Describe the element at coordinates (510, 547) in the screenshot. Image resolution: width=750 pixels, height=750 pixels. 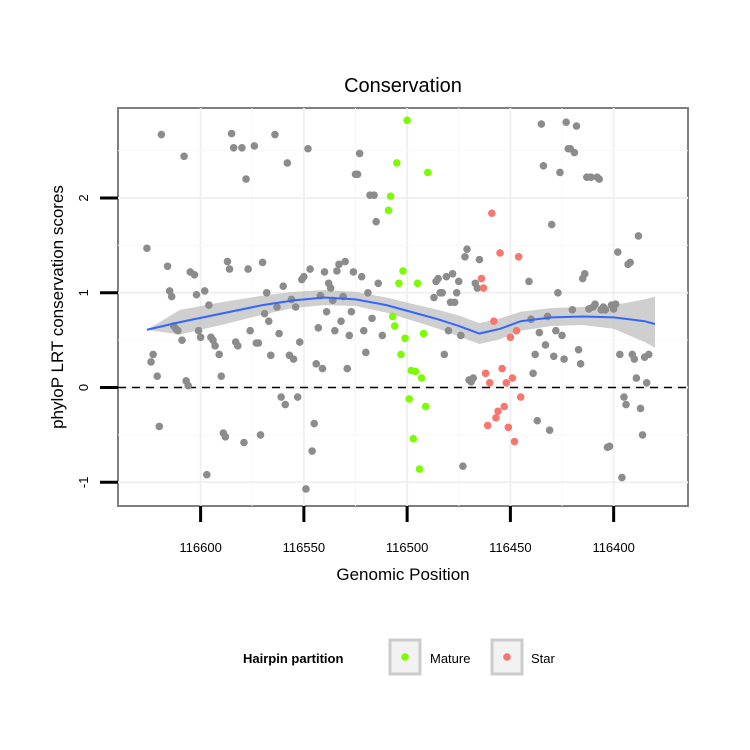
I see `x-tick-label-3: 116450` at that location.